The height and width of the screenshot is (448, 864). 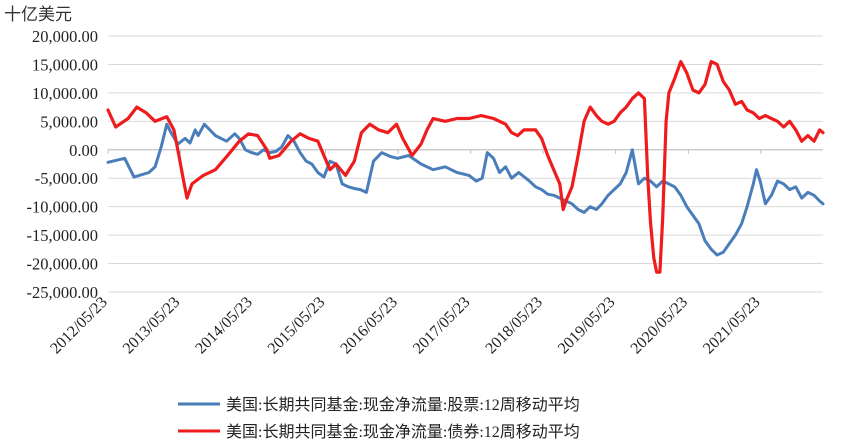 I want to click on x-tick-label: 2014/05/23, so click(x=224, y=326).